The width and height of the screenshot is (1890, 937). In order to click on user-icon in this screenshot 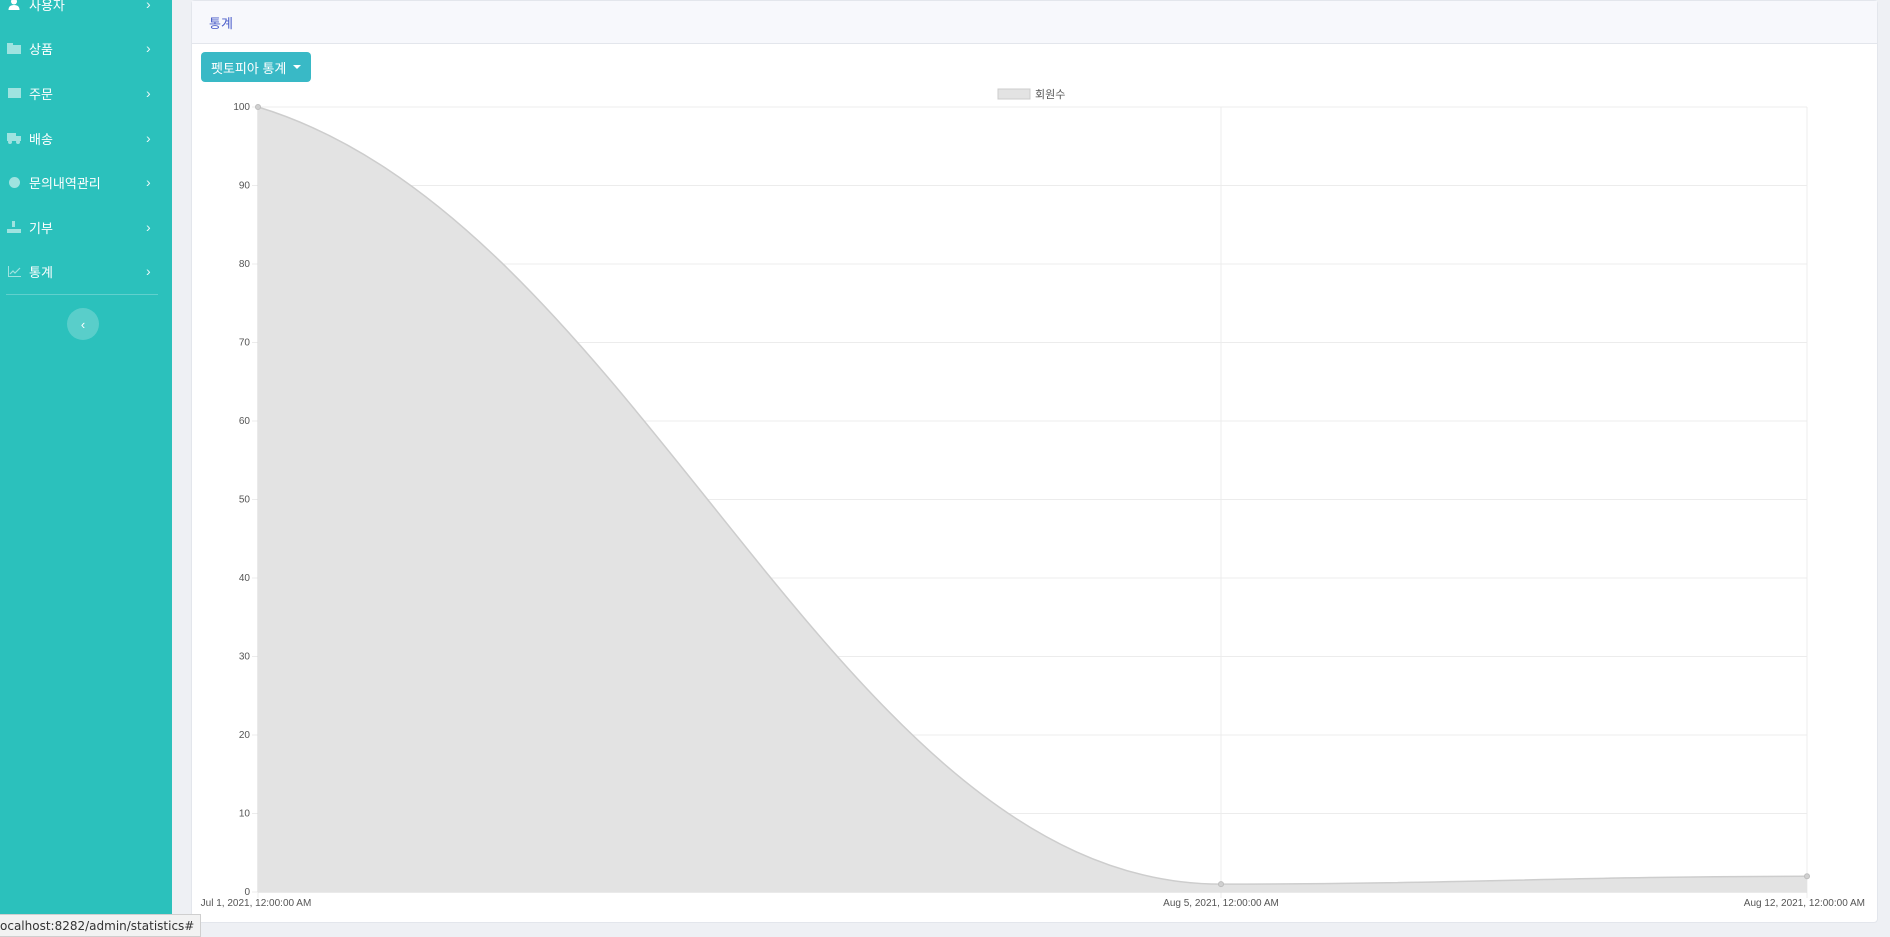, I will do `click(14, 5)`.